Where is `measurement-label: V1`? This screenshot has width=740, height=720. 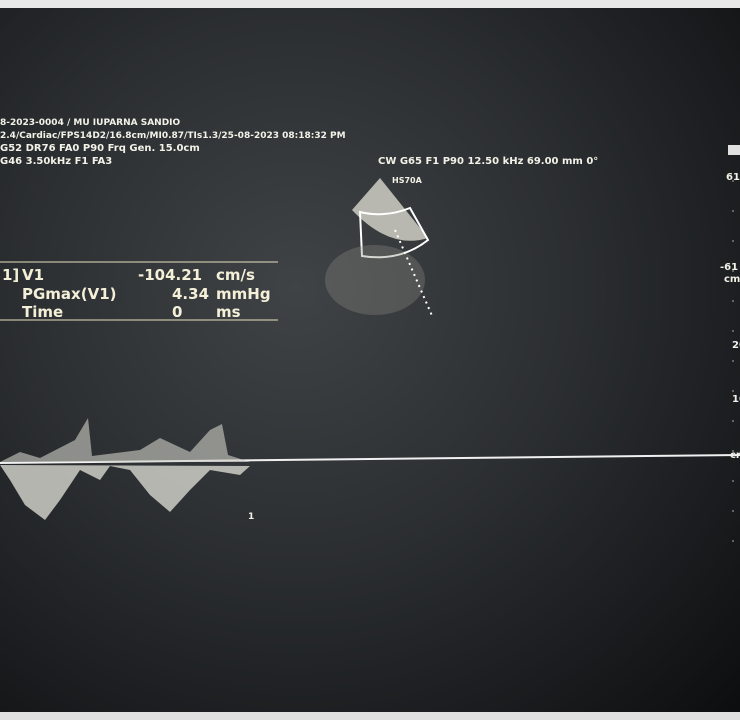
measurement-label: V1 is located at coordinates (33, 275).